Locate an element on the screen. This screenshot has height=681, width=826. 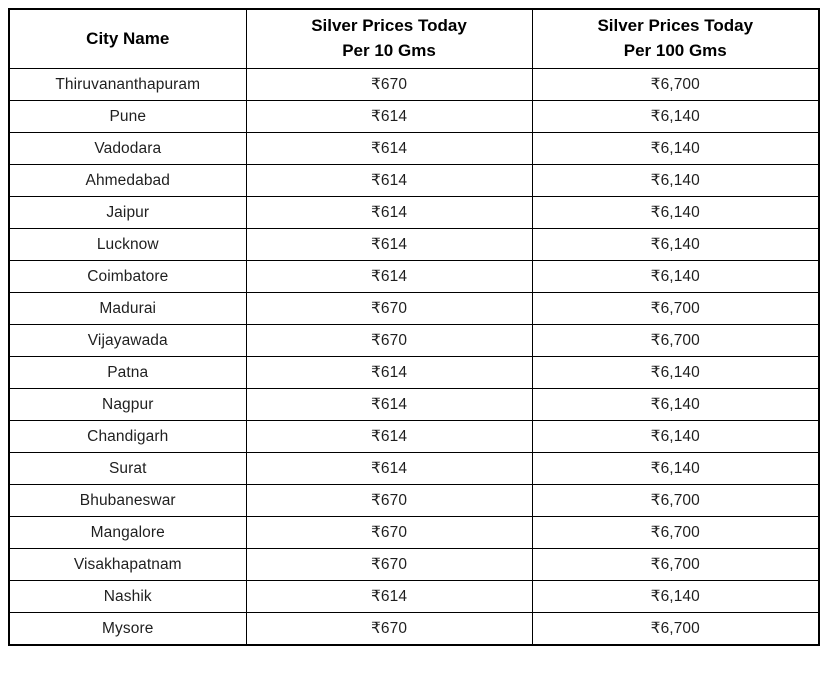
table-row: Jaipur ₹614 ₹6,140 is located at coordinates (414, 212).